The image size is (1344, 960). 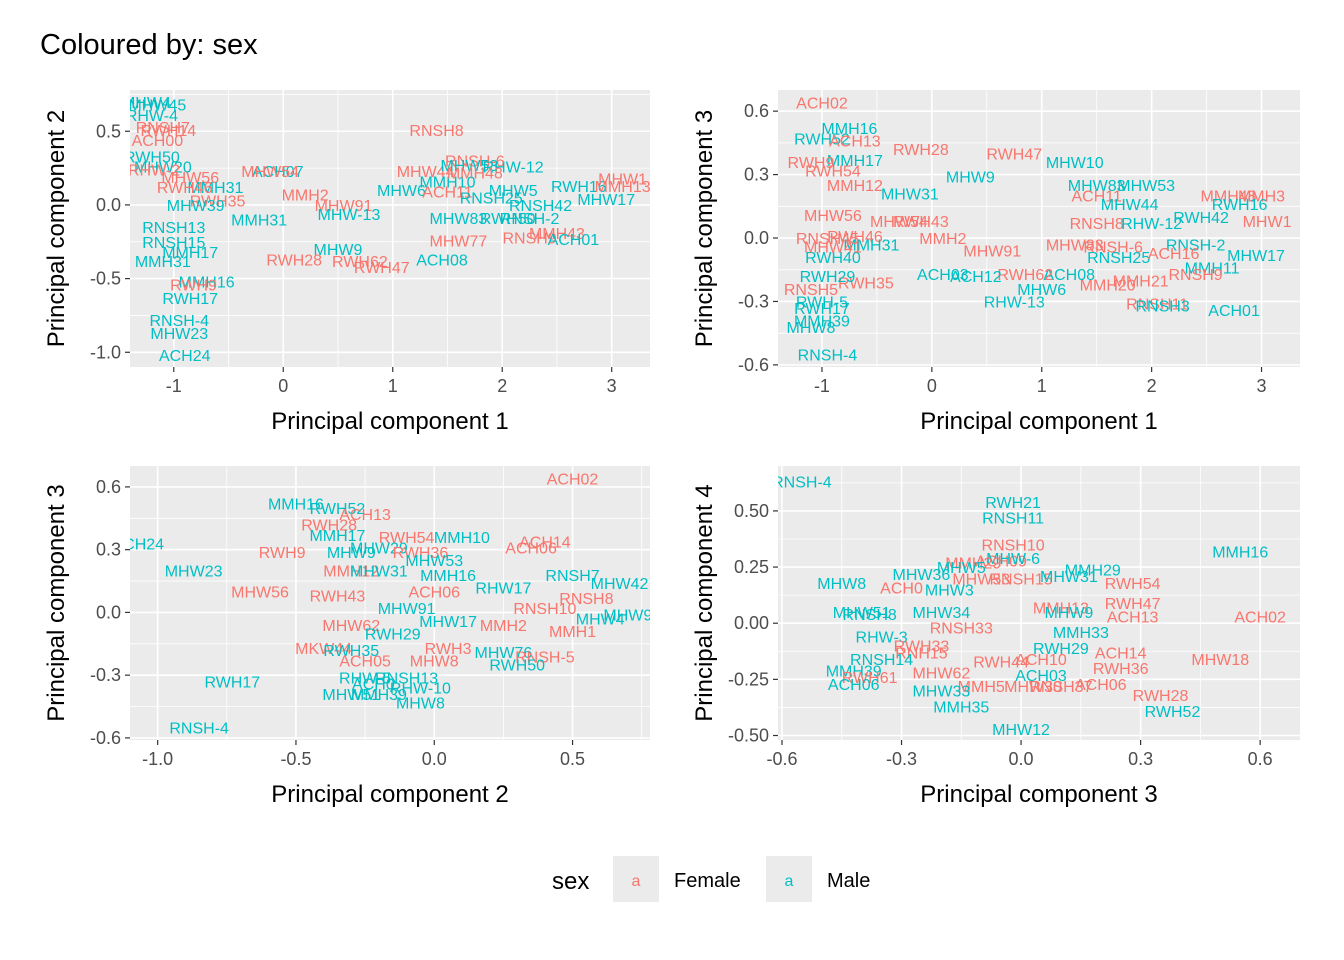 What do you see at coordinates (379, 572) in the screenshot?
I see `point-label-male: MHW31` at bounding box center [379, 572].